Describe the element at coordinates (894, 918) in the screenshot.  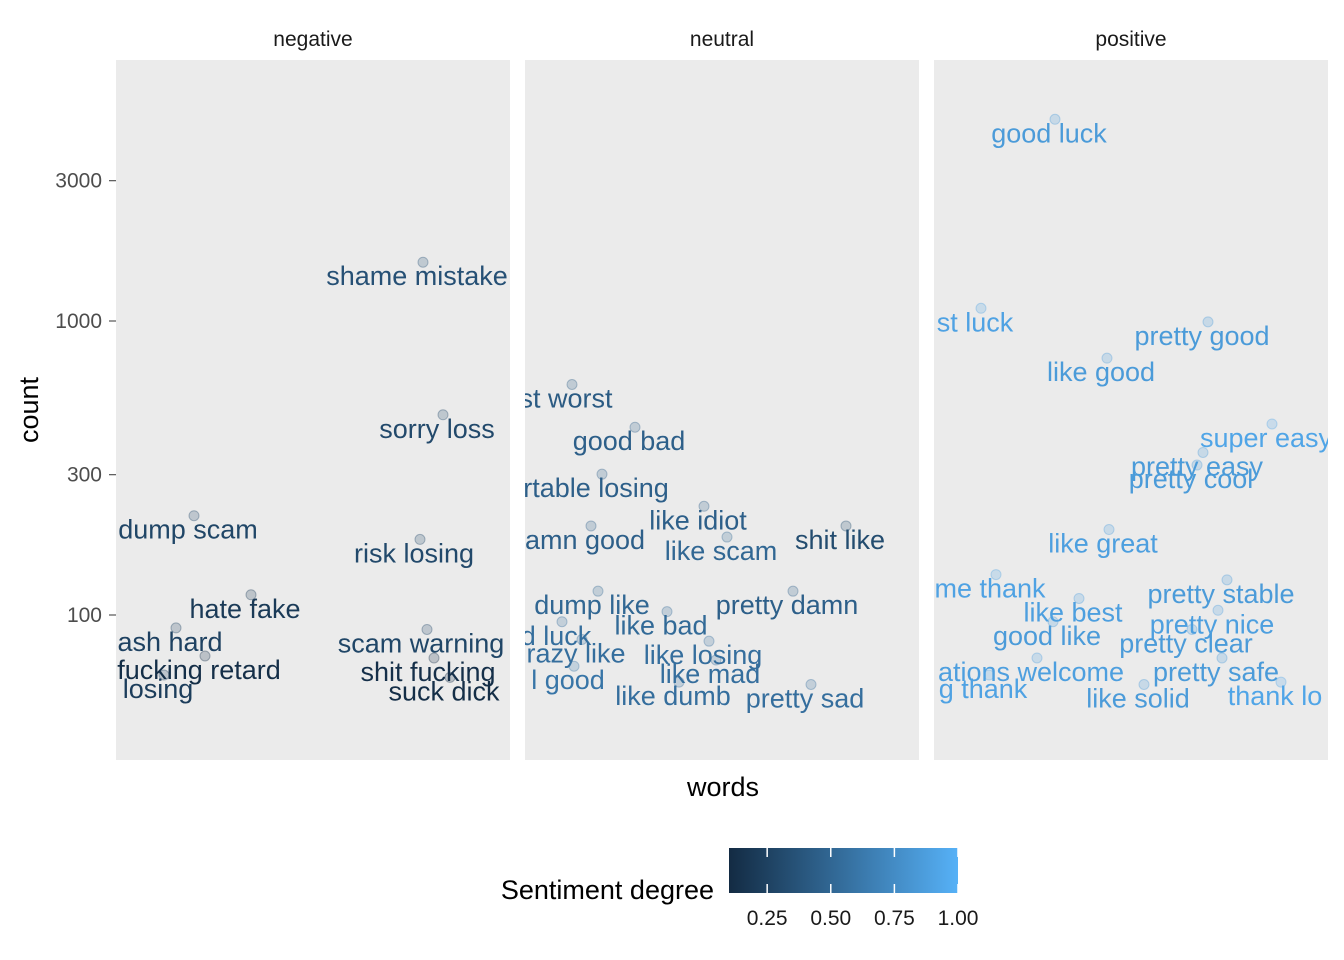
I see `legend-tick-label: 0.75` at that location.